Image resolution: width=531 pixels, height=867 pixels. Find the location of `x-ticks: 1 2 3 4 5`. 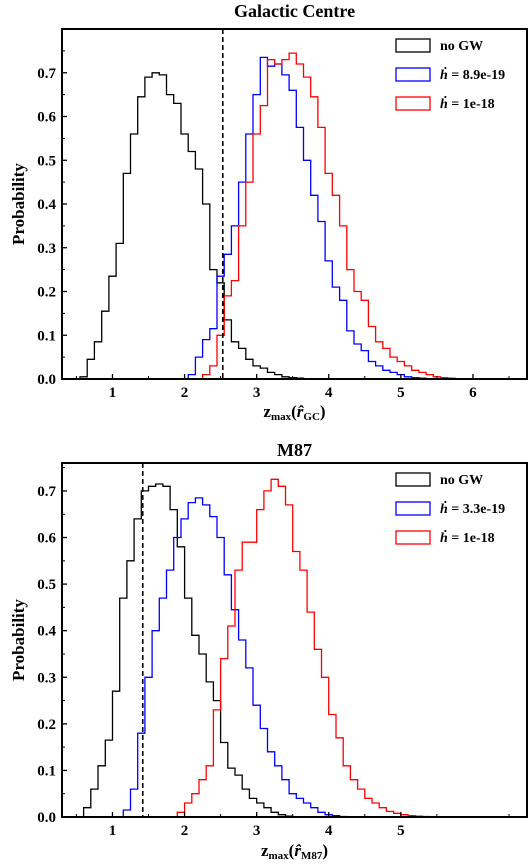

x-ticks: 1 2 3 4 5 is located at coordinates (292, 825).